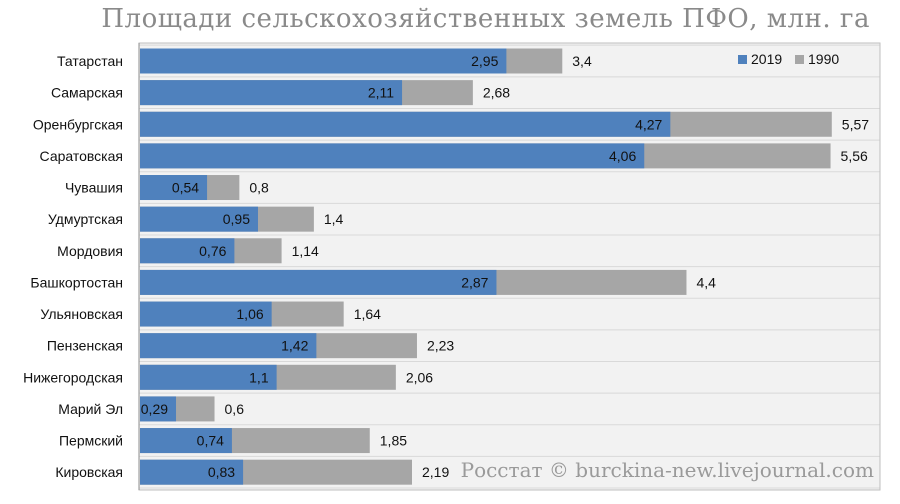 The height and width of the screenshot is (504, 900). What do you see at coordinates (367, 314) in the screenshot?
I see `data-label-1990: 1,64` at bounding box center [367, 314].